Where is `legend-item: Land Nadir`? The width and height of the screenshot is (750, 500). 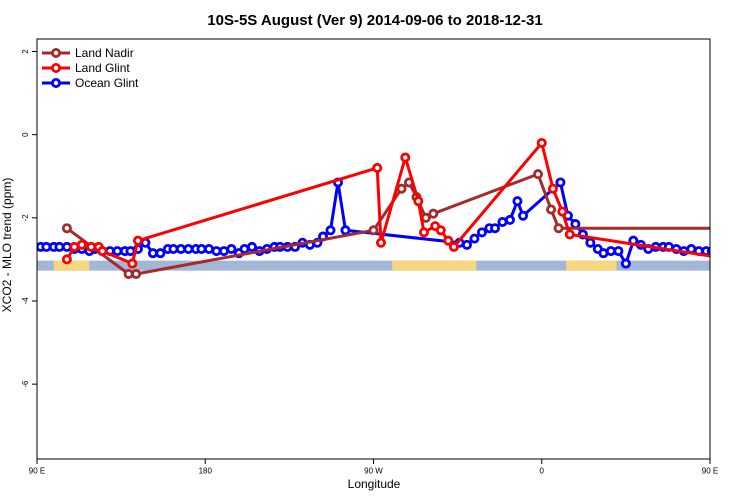 legend-item: Land Nadir is located at coordinates (88, 53).